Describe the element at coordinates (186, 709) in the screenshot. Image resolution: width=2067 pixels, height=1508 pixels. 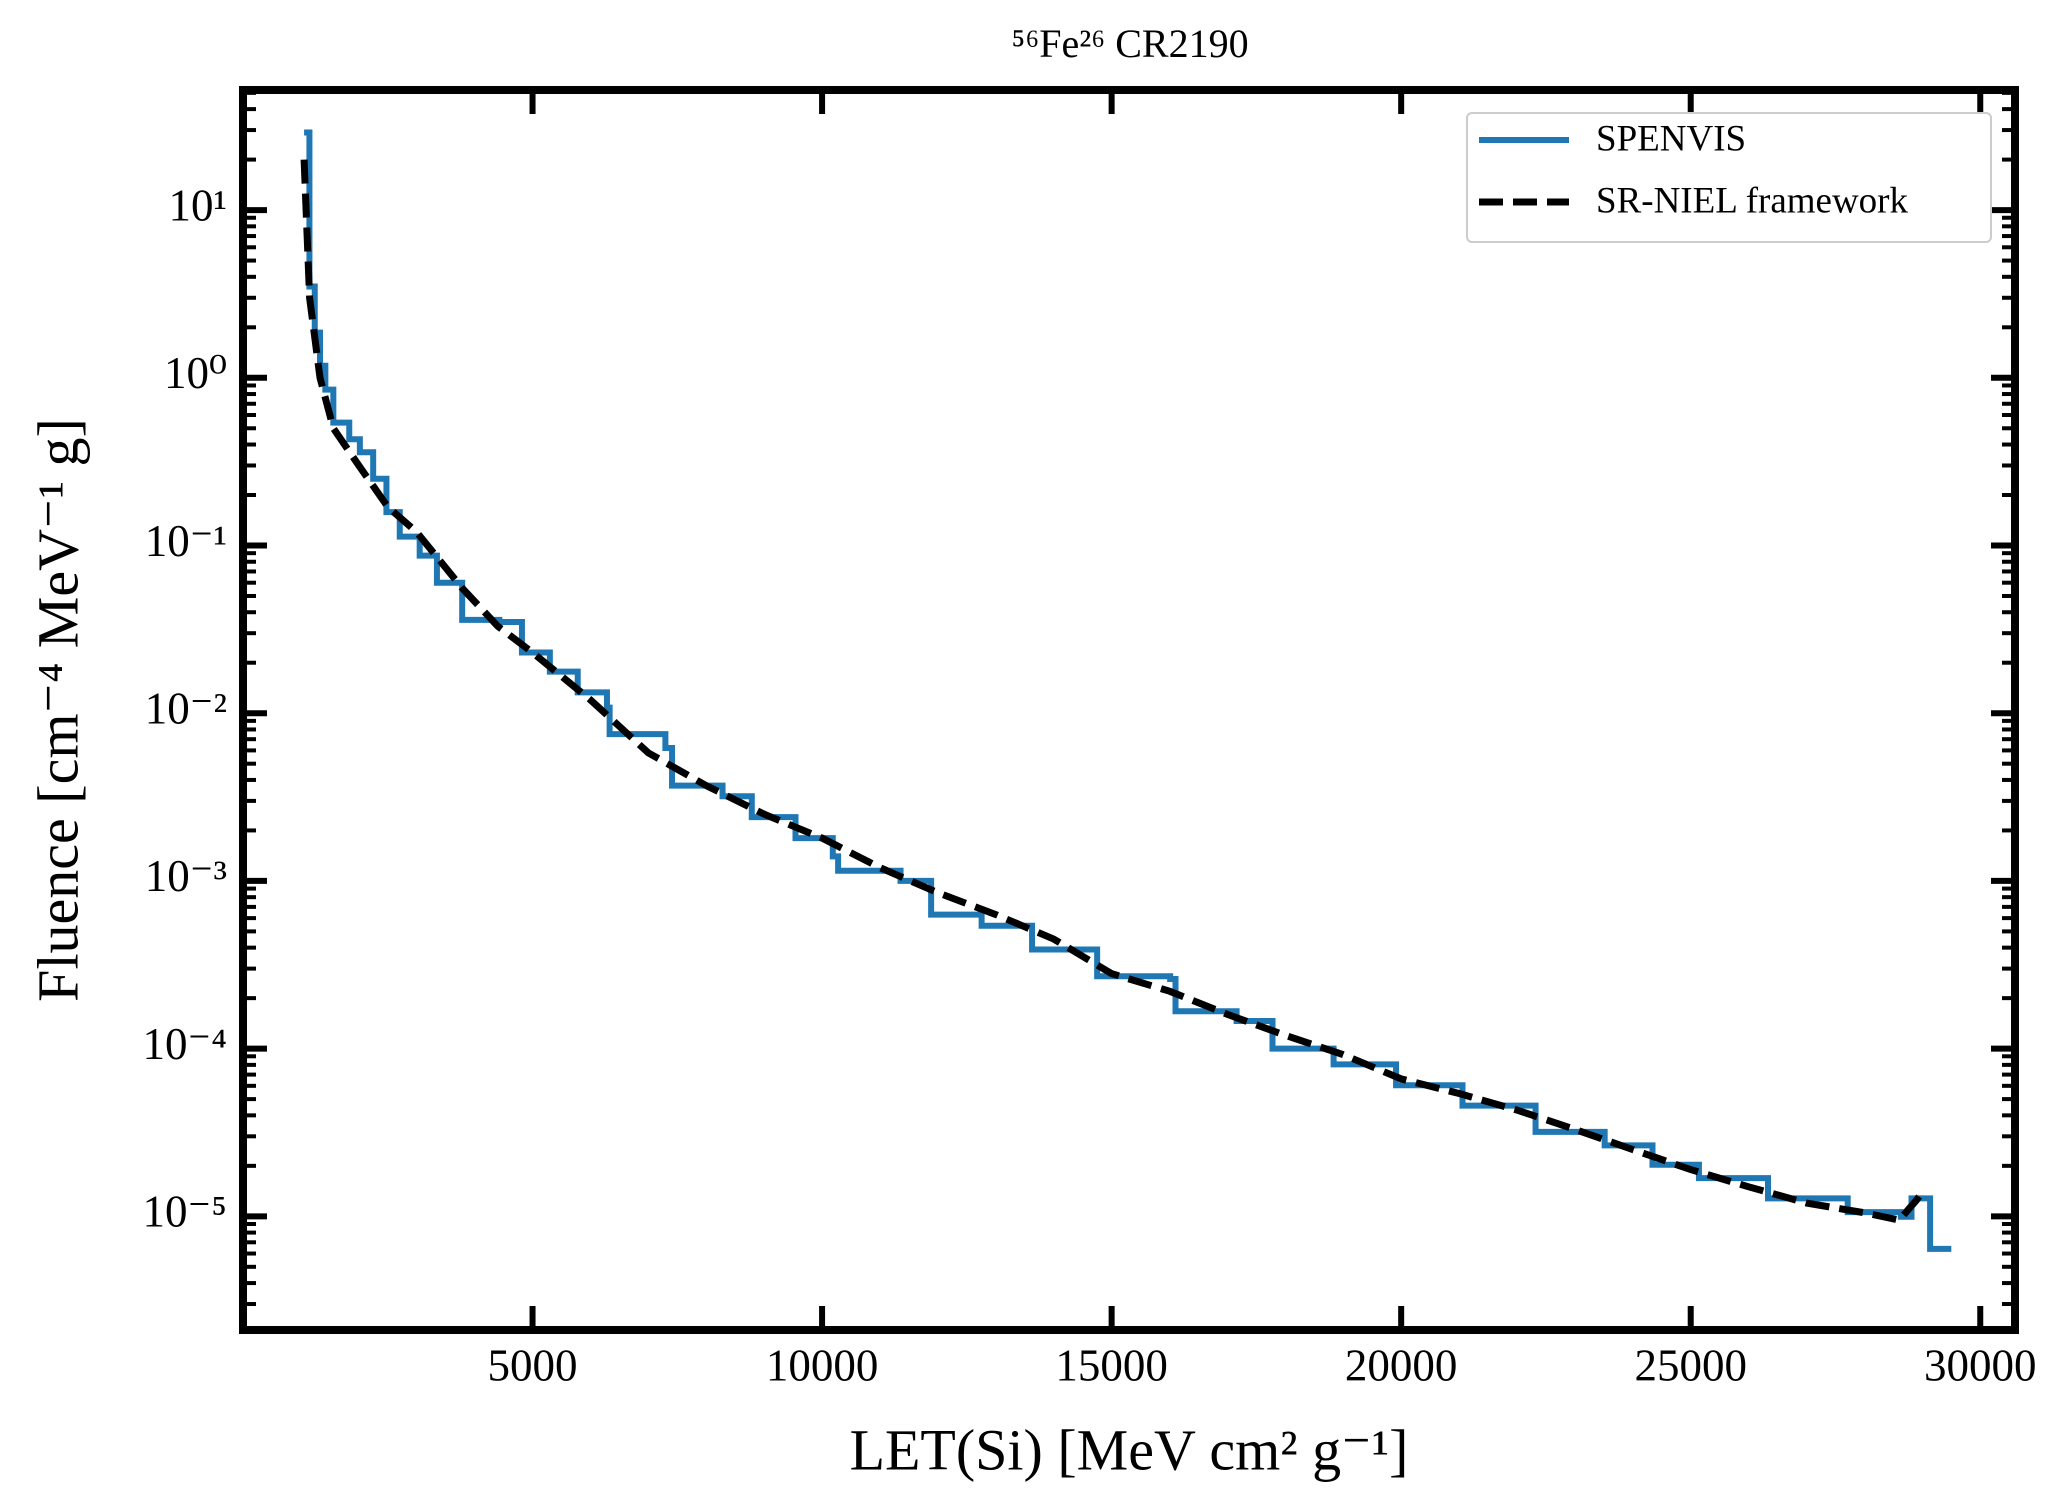
I see `y-tick-label: 10⁻²` at that location.